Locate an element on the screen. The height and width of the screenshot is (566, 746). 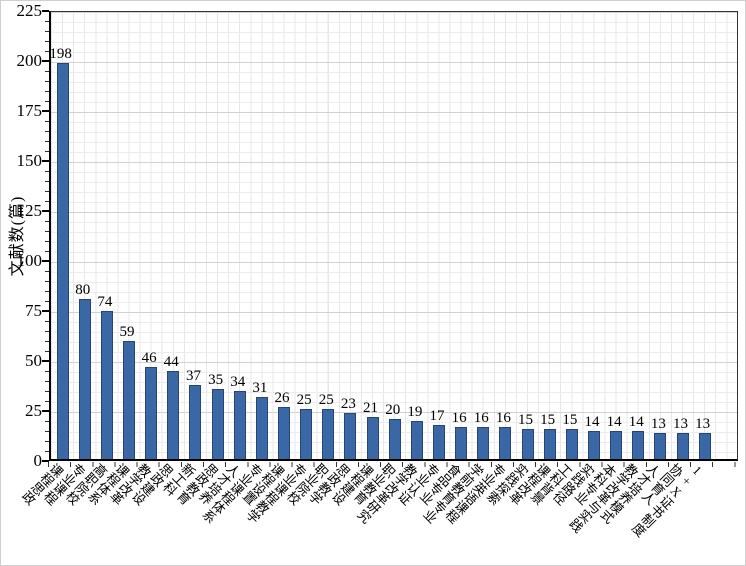
y-tick-label: 225 is located at coordinates (29, 10).